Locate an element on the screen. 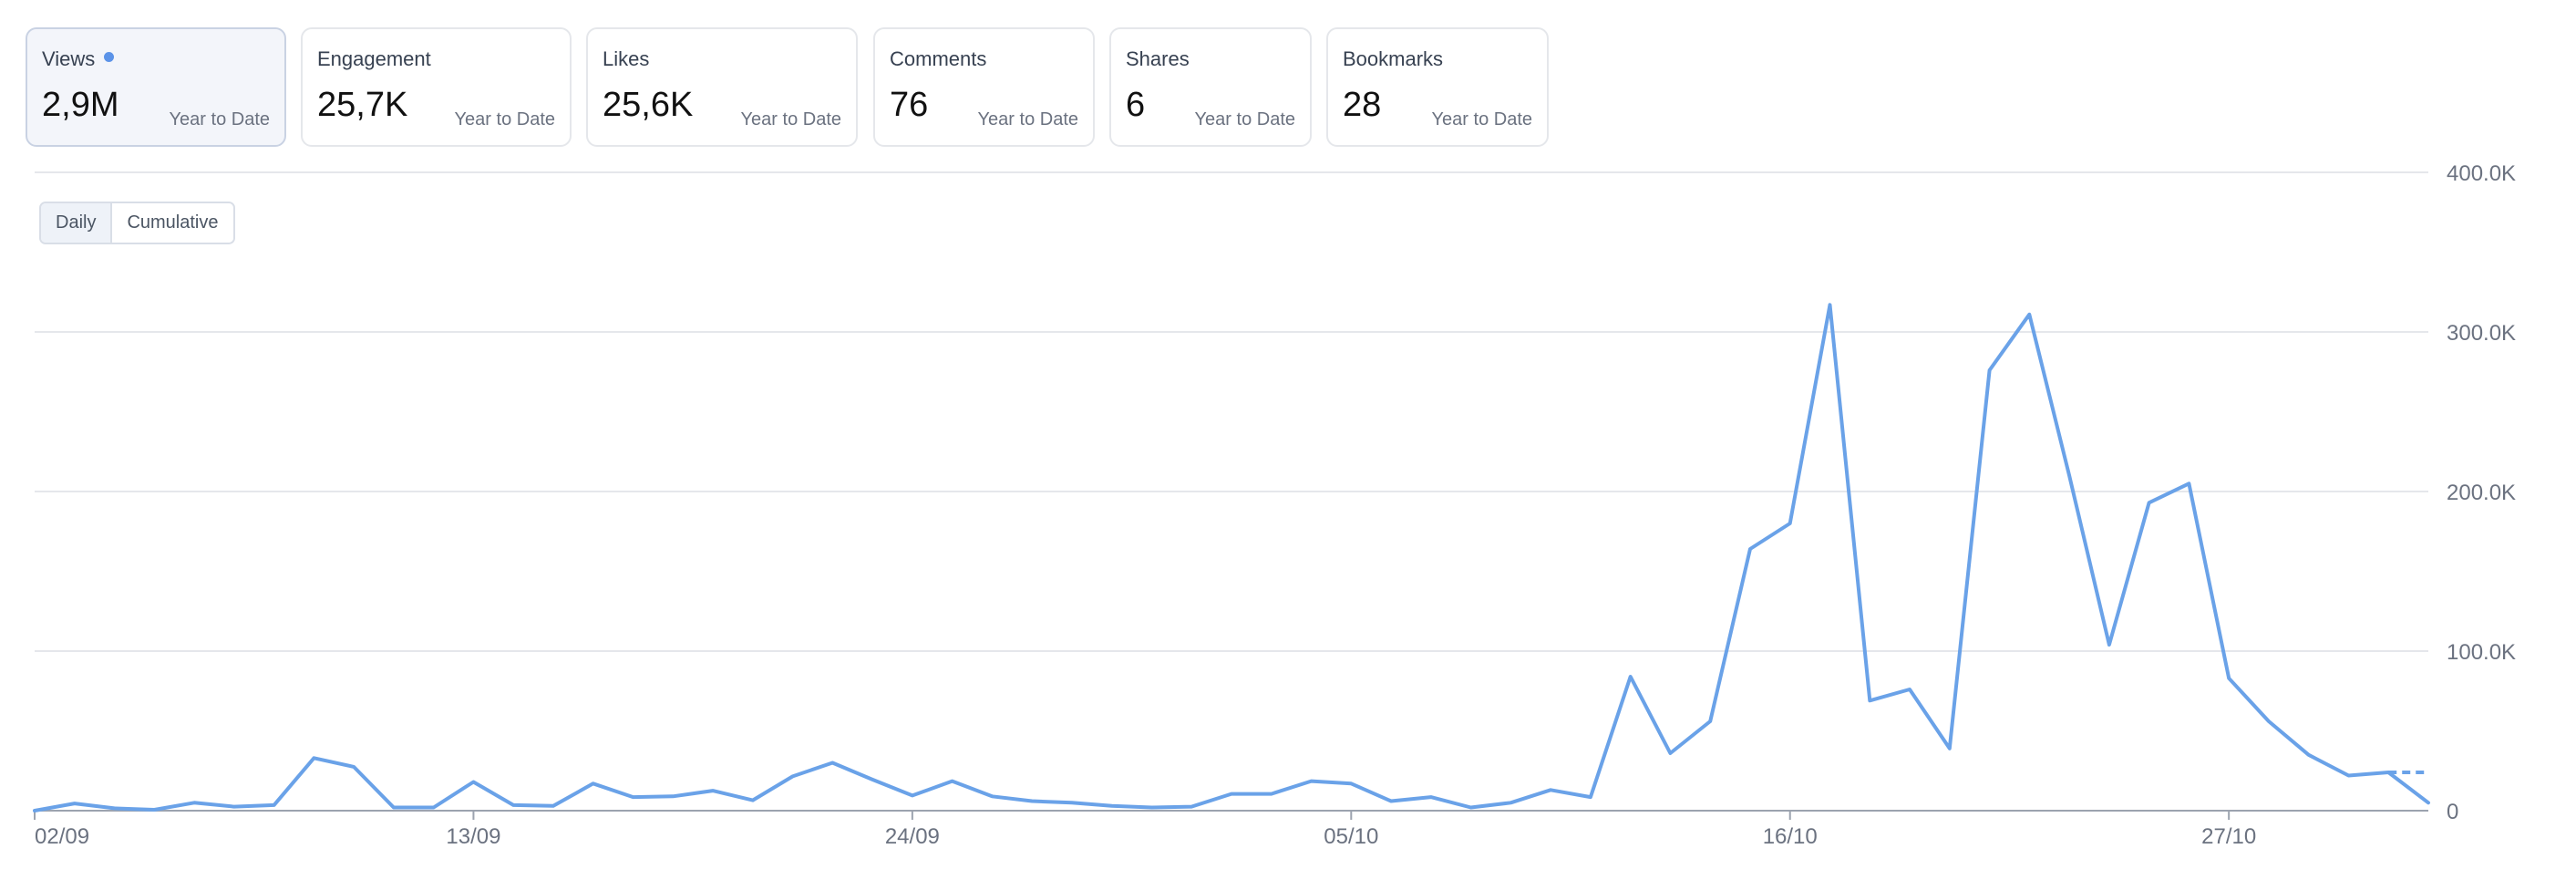  metric-label-shares: Shares is located at coordinates (1158, 59).